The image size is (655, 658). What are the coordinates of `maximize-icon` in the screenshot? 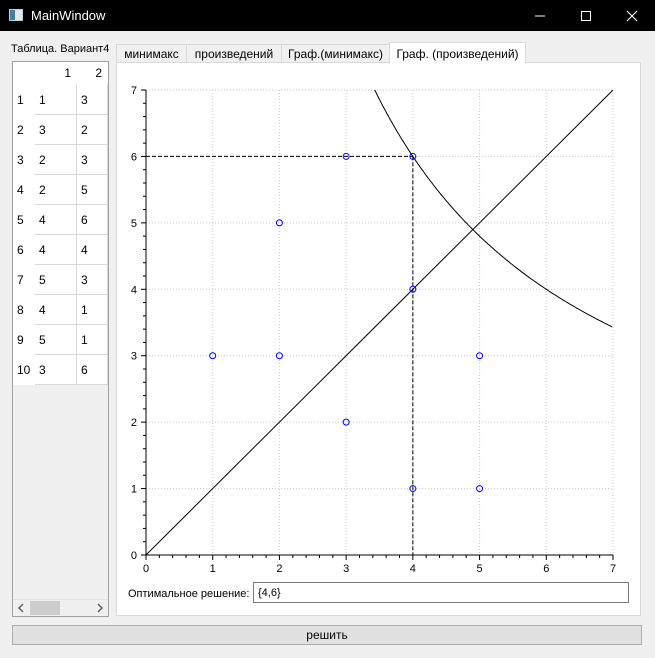 It's located at (586, 16).